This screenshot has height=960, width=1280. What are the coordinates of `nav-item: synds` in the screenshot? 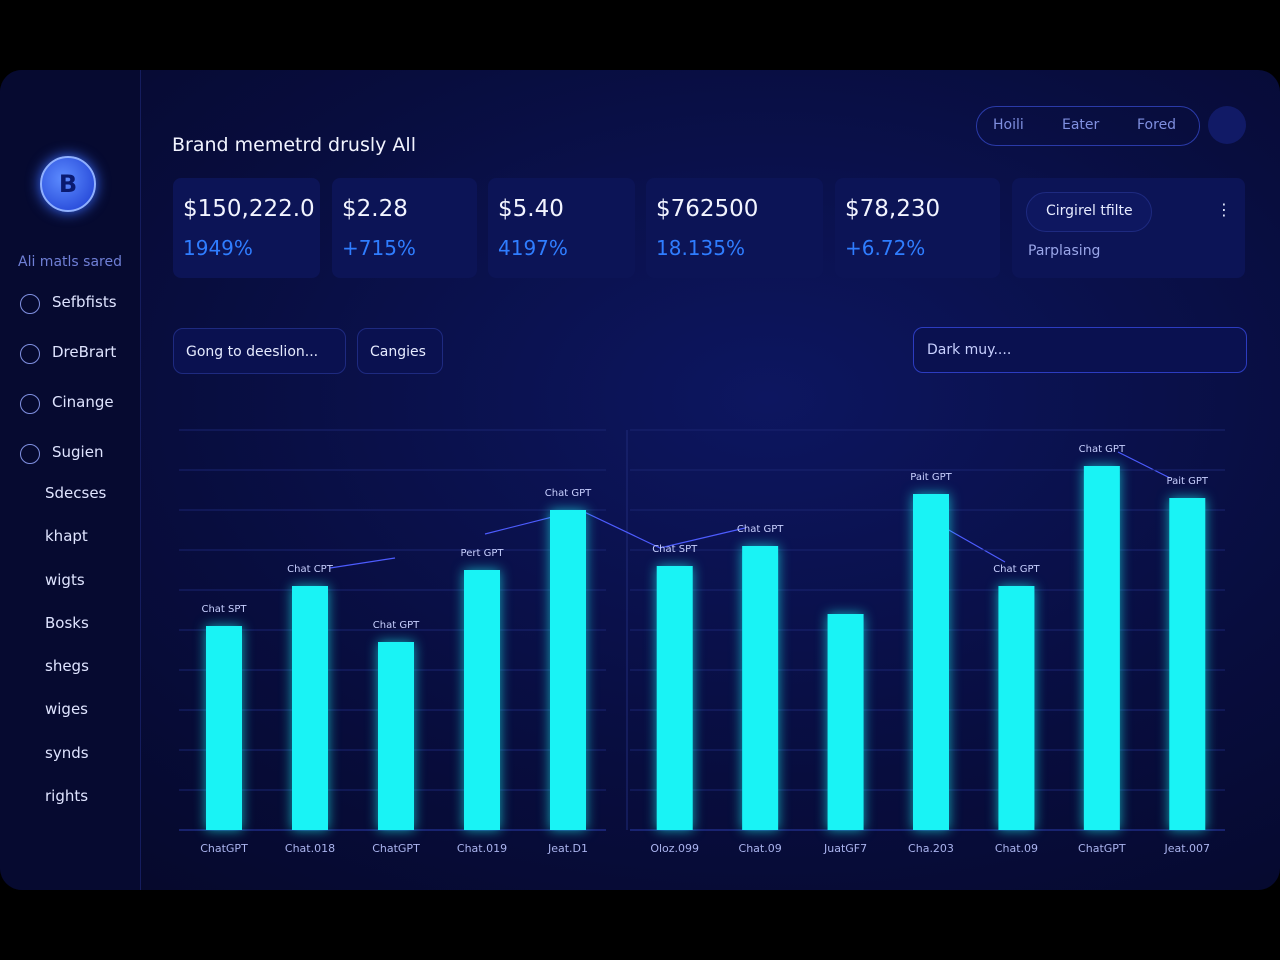 It's located at (67, 753).